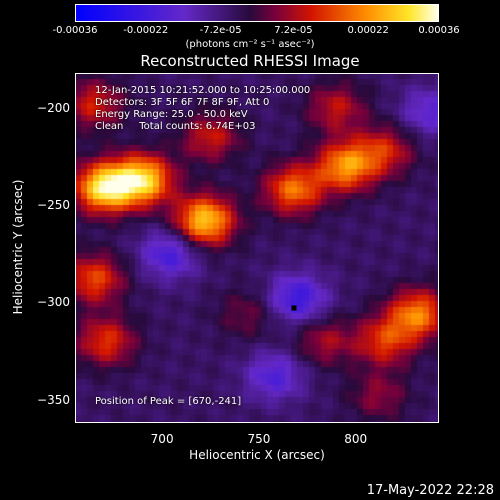 The width and height of the screenshot is (500, 500). Describe the element at coordinates (175, 126) in the screenshot. I see `info-line-counts: Clean Total counts: 6.74E+03` at that location.